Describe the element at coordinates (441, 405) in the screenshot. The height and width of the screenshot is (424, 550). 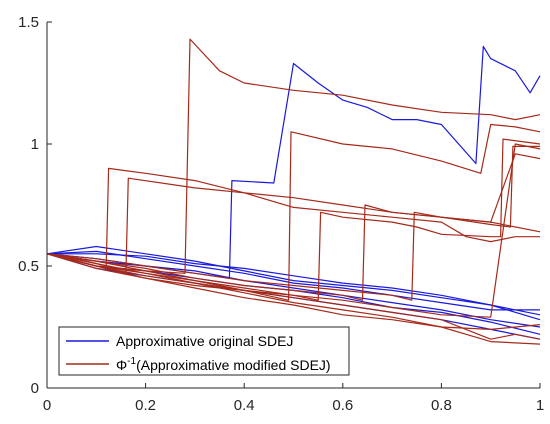
I see `x-tick-label: 0.8` at that location.